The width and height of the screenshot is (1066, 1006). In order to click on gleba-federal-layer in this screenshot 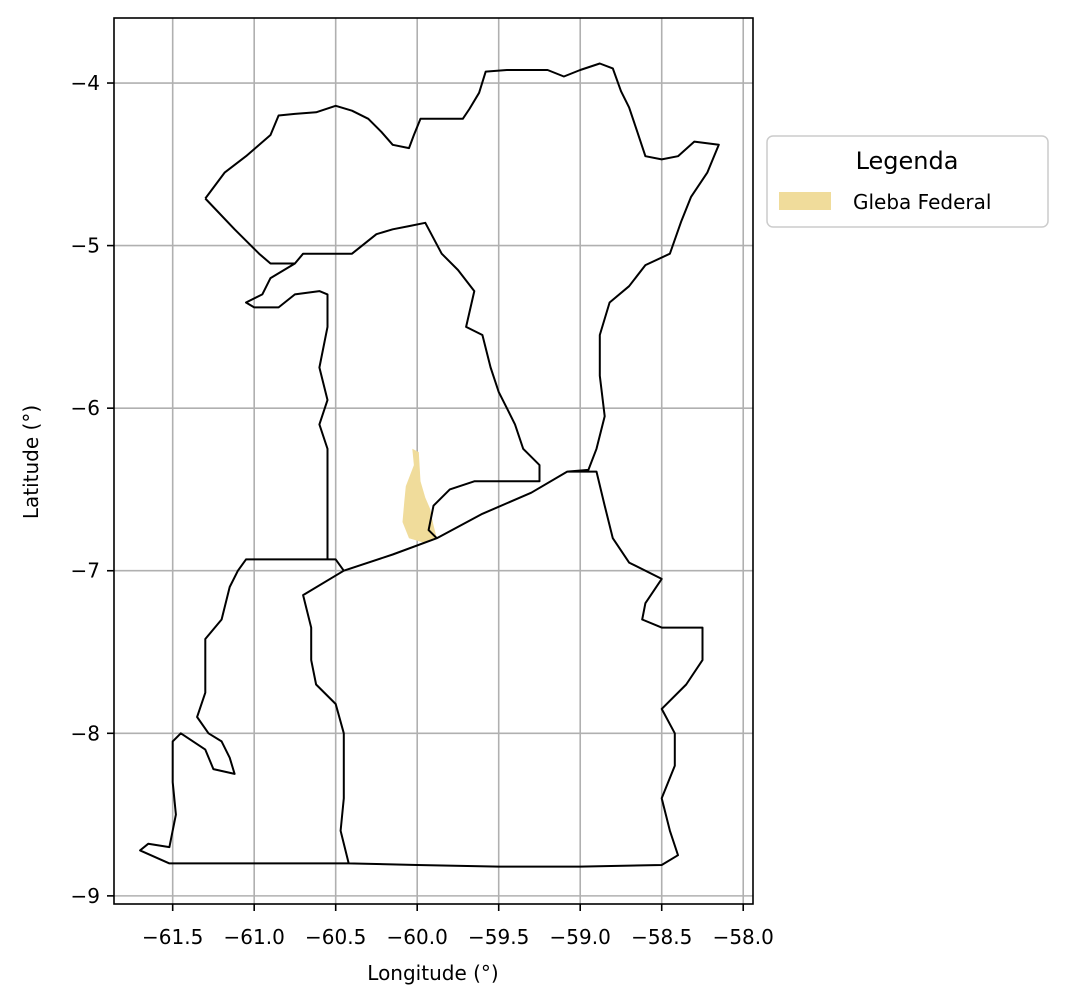, I will do `click(419, 496)`.